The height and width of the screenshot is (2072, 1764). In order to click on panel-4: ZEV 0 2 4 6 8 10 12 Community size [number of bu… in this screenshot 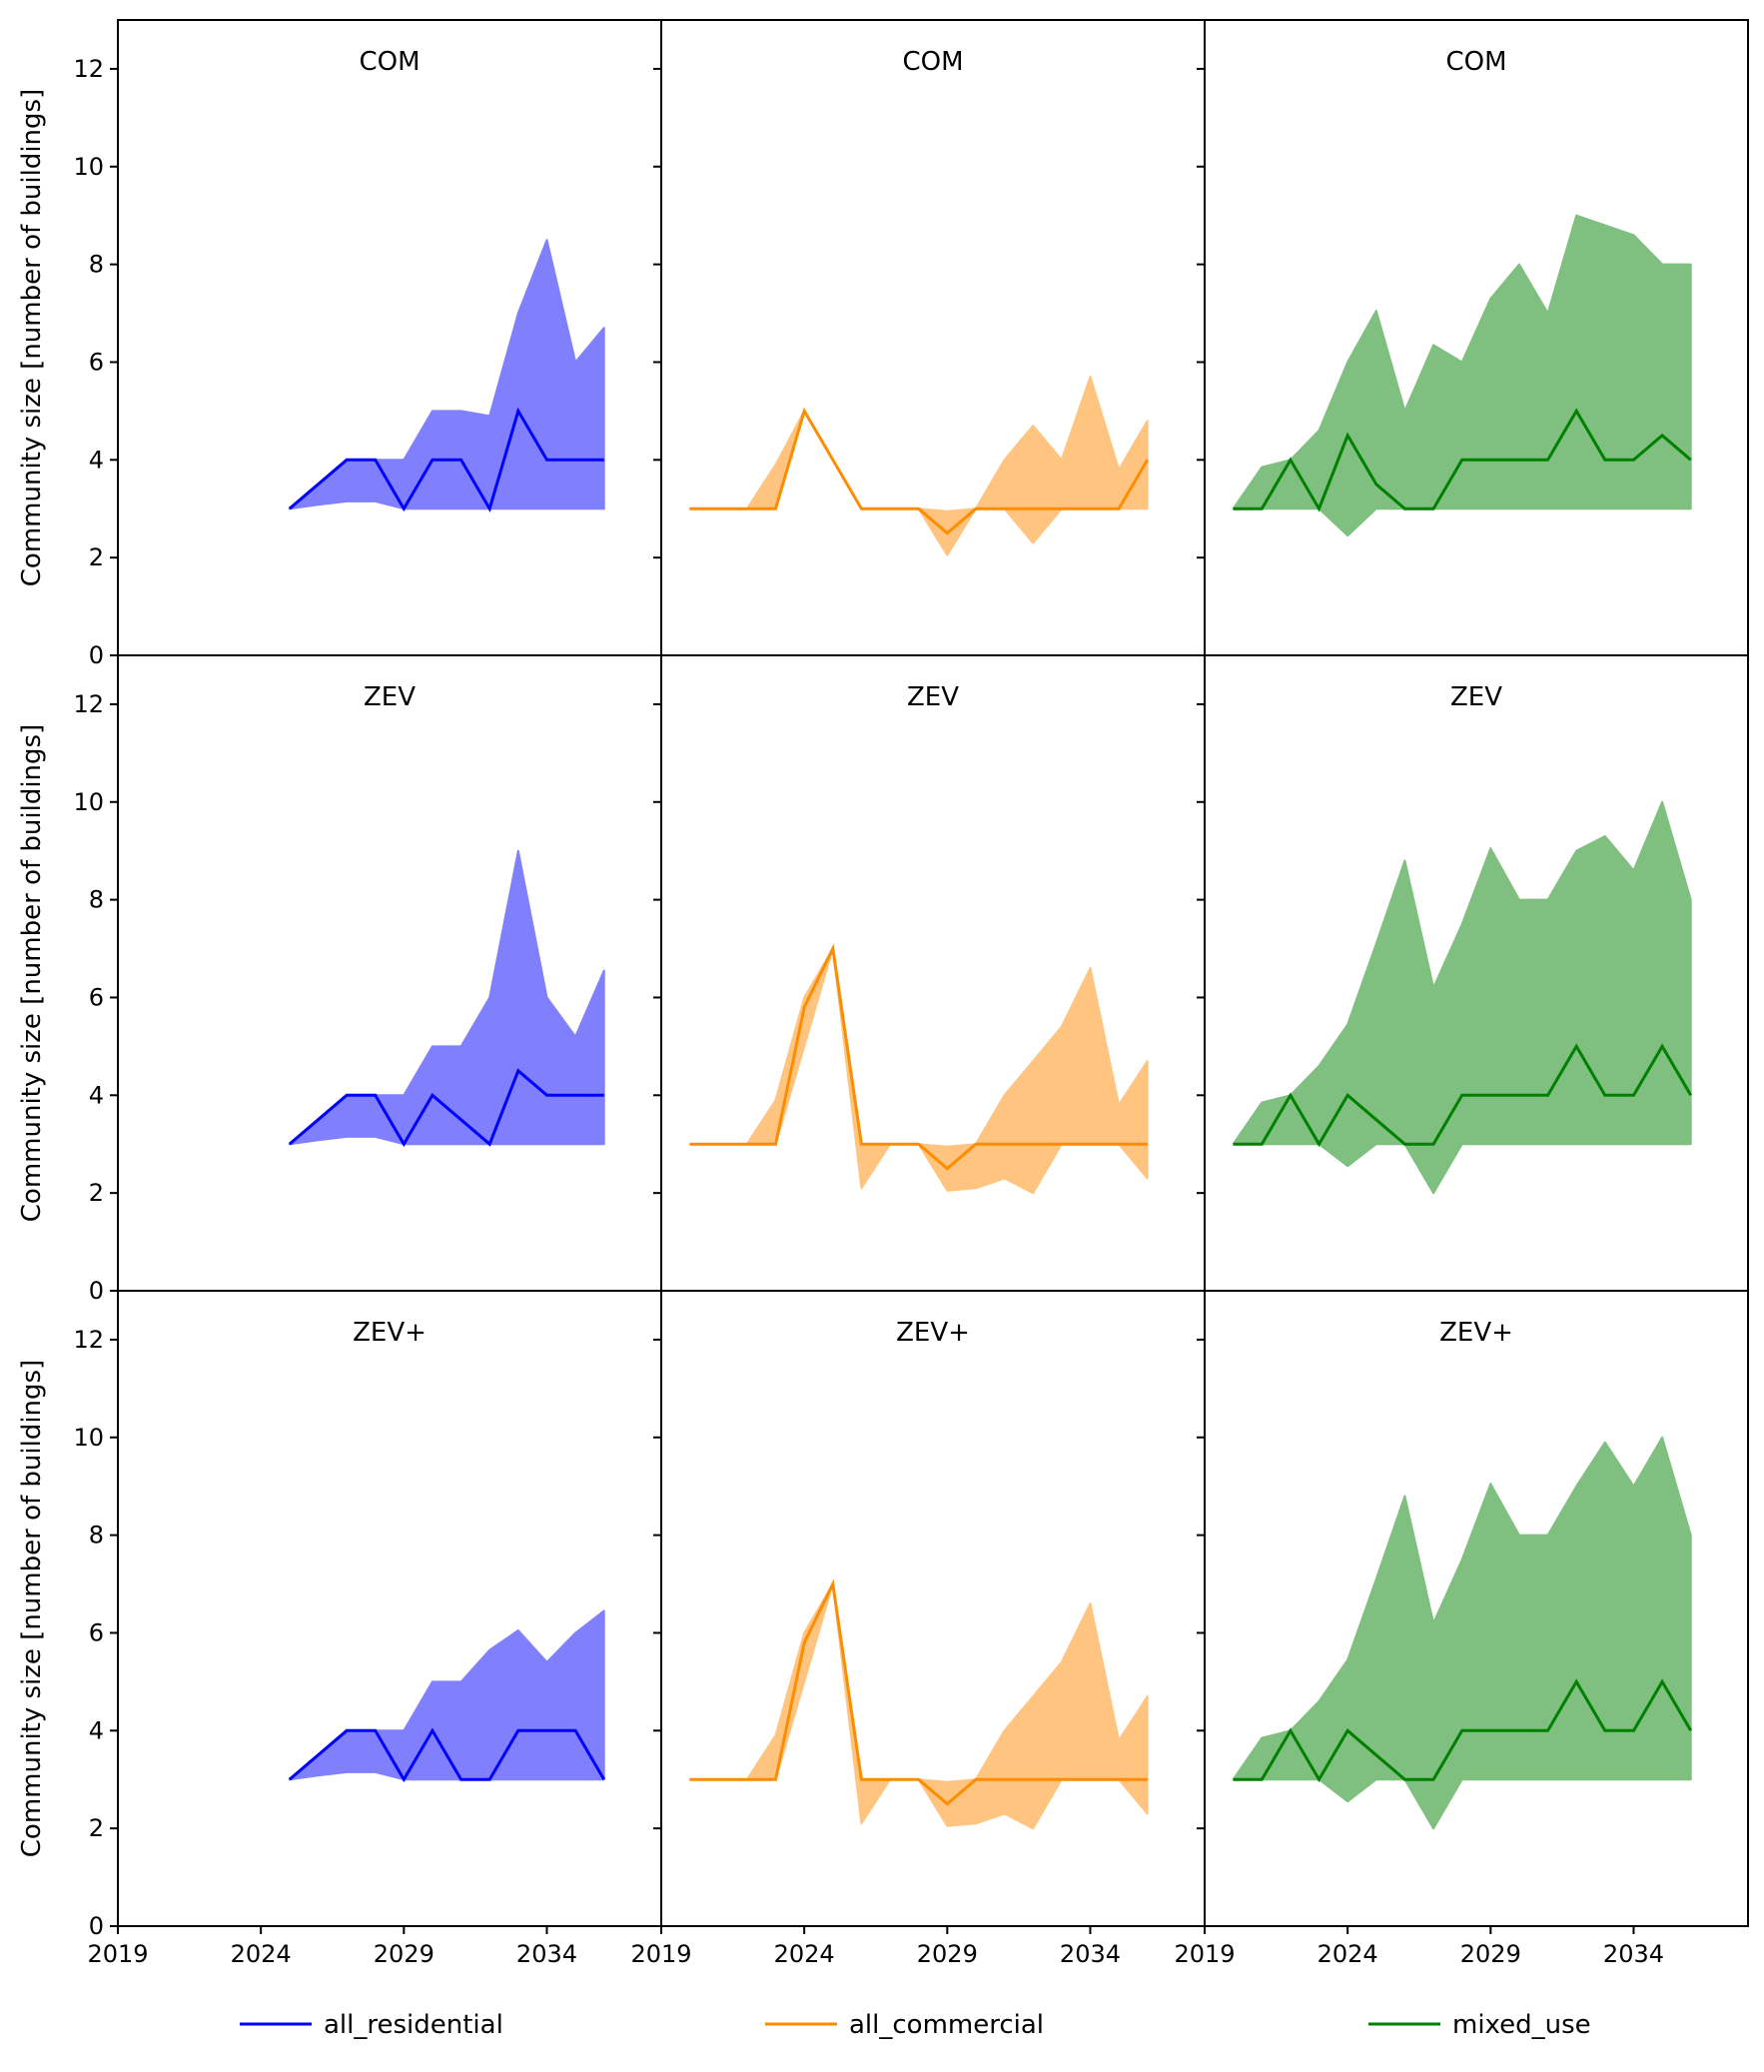, I will do `click(339, 979)`.